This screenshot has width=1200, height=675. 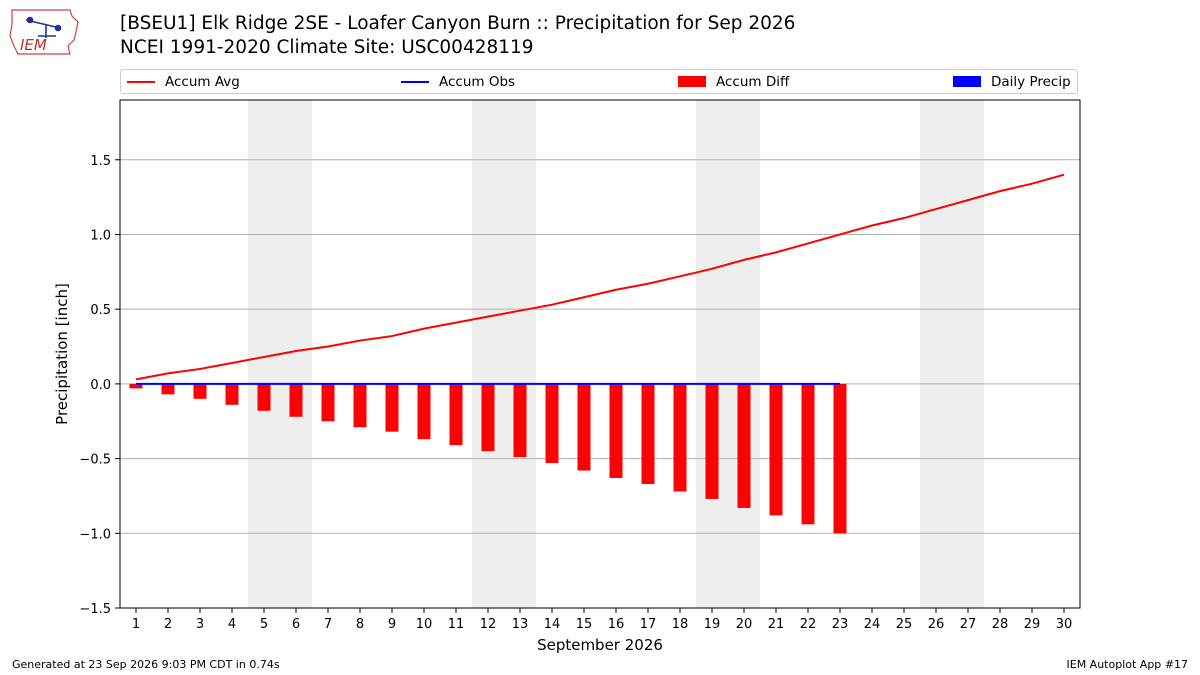 I want to click on y-axis-label: Precipitation [inch], so click(x=62, y=354).